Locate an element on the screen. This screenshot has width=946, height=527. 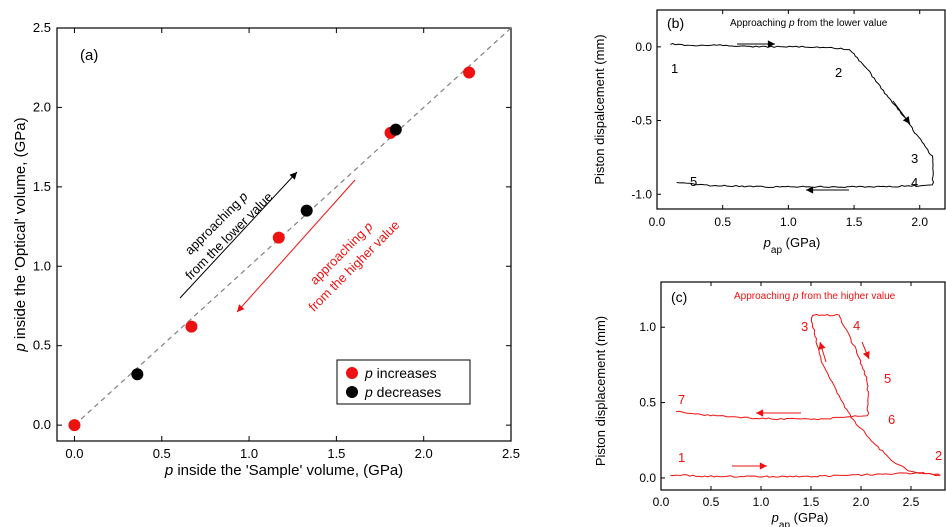
panel-title: Approaching p from the higher value is located at coordinates (815, 296).